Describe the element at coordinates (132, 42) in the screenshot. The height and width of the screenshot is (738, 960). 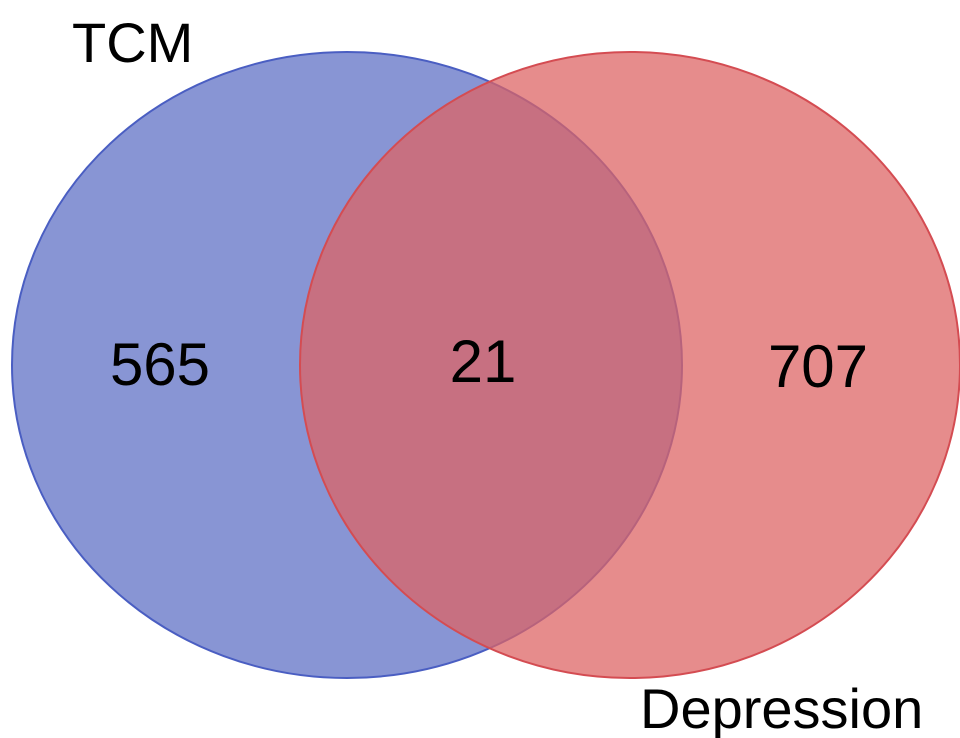
I see `tcm-set-label: TCM` at that location.